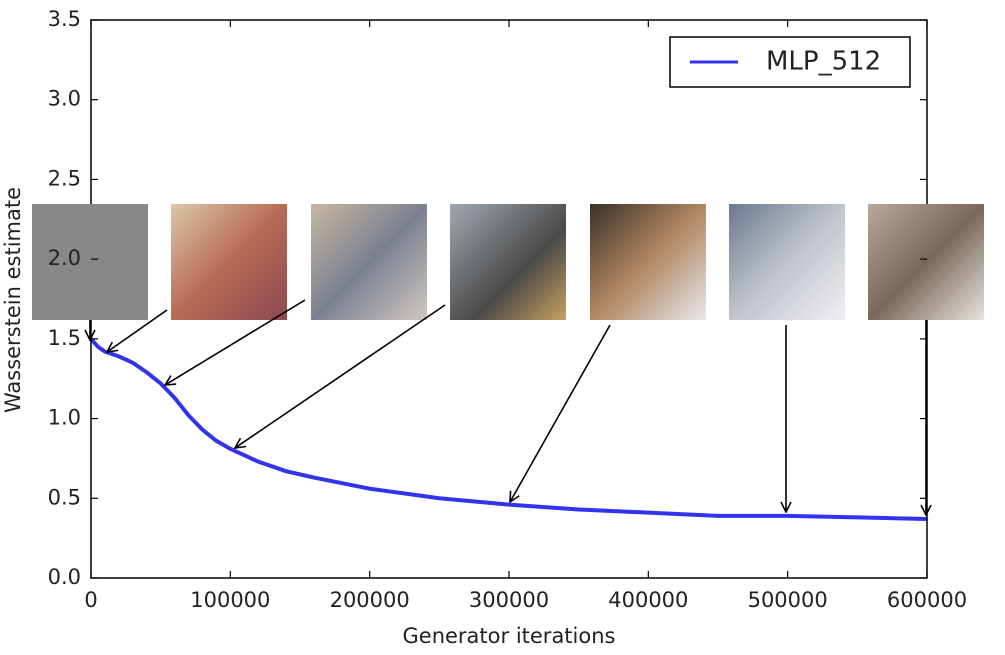 This screenshot has height=655, width=1005. I want to click on y-tick-label: 3.0, so click(64, 99).